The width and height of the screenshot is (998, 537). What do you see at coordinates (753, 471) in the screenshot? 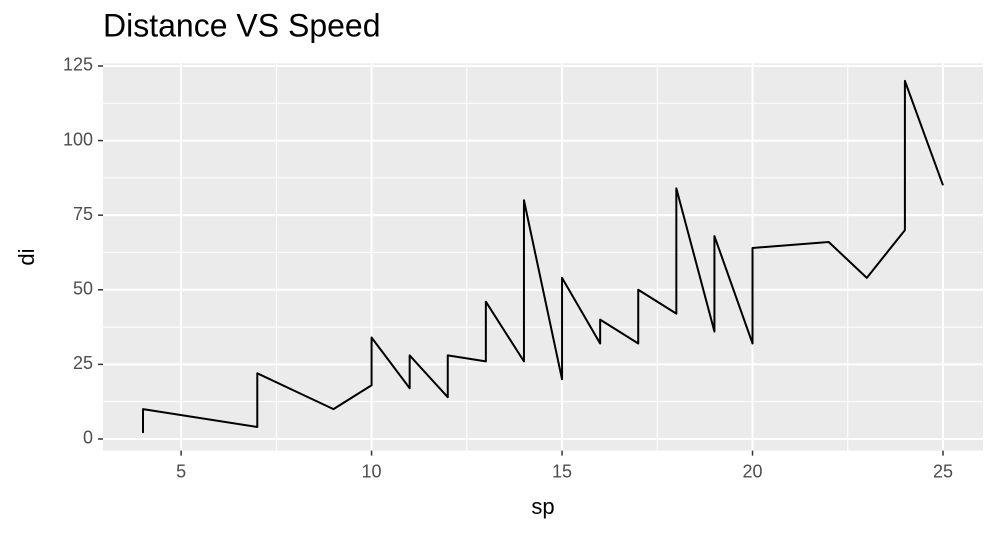
I see `x-tick-label: 20` at bounding box center [753, 471].